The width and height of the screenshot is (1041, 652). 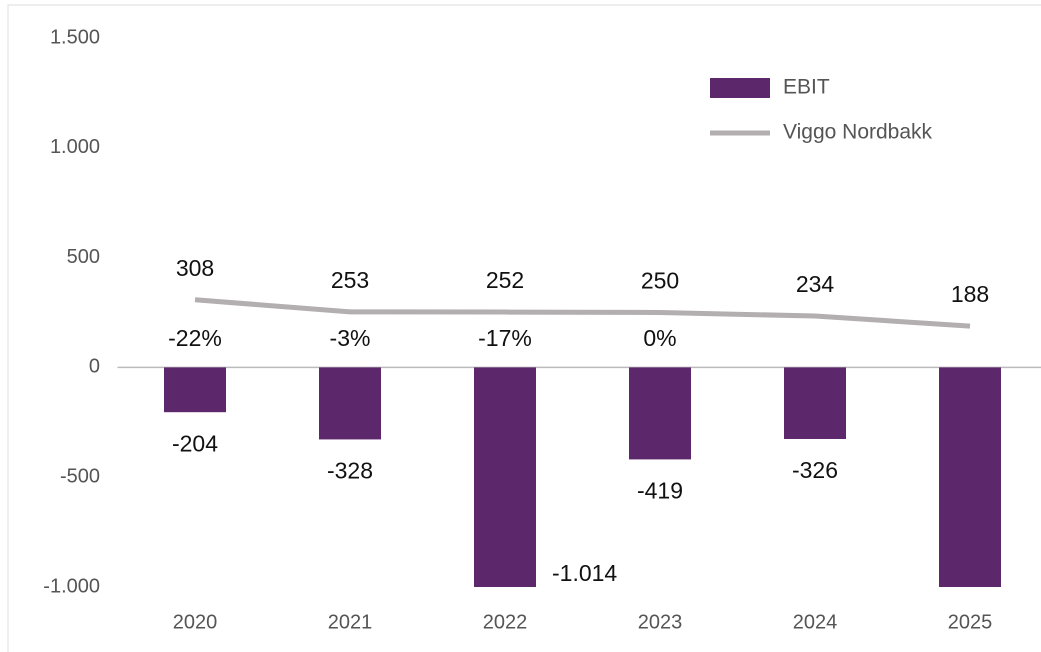 I want to click on bar-label: -419, so click(x=660, y=490).